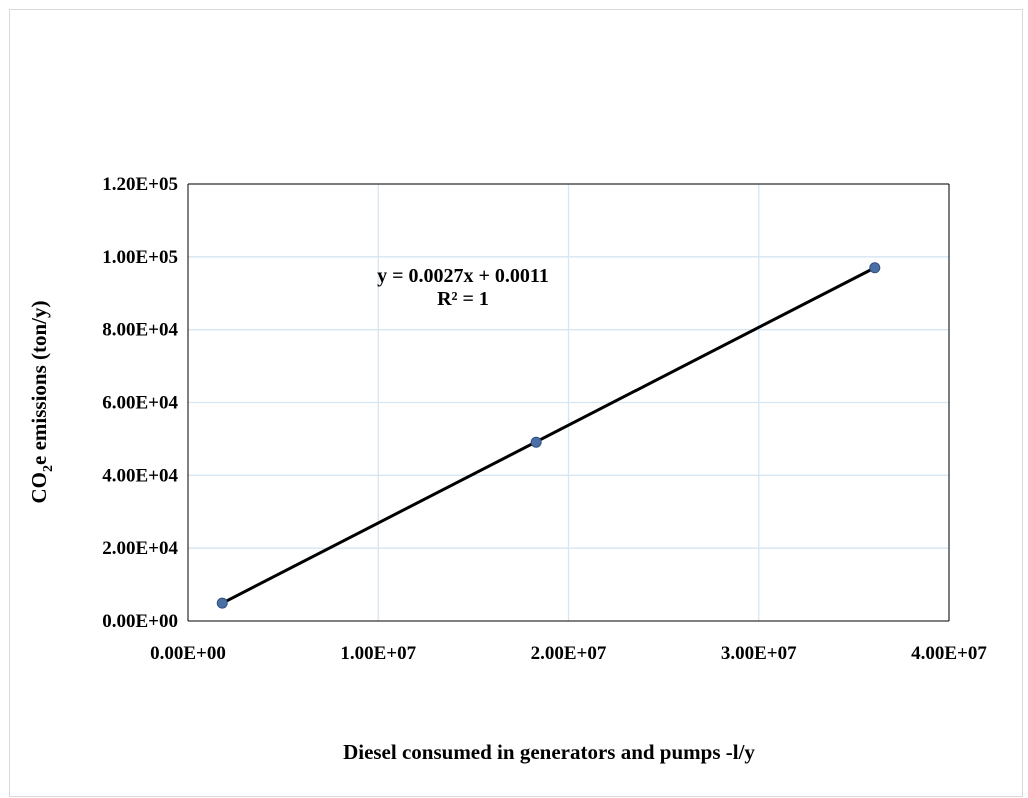  Describe the element at coordinates (140, 548) in the screenshot. I see `y-tick-label: 2.00E+04` at that location.